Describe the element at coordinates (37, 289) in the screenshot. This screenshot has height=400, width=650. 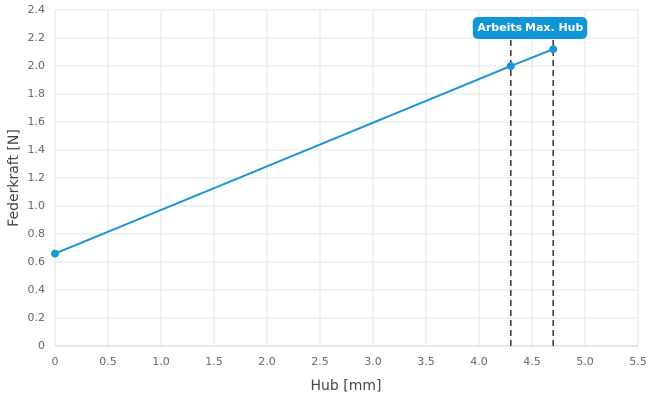
I see `y-tick-label: 0.4` at that location.